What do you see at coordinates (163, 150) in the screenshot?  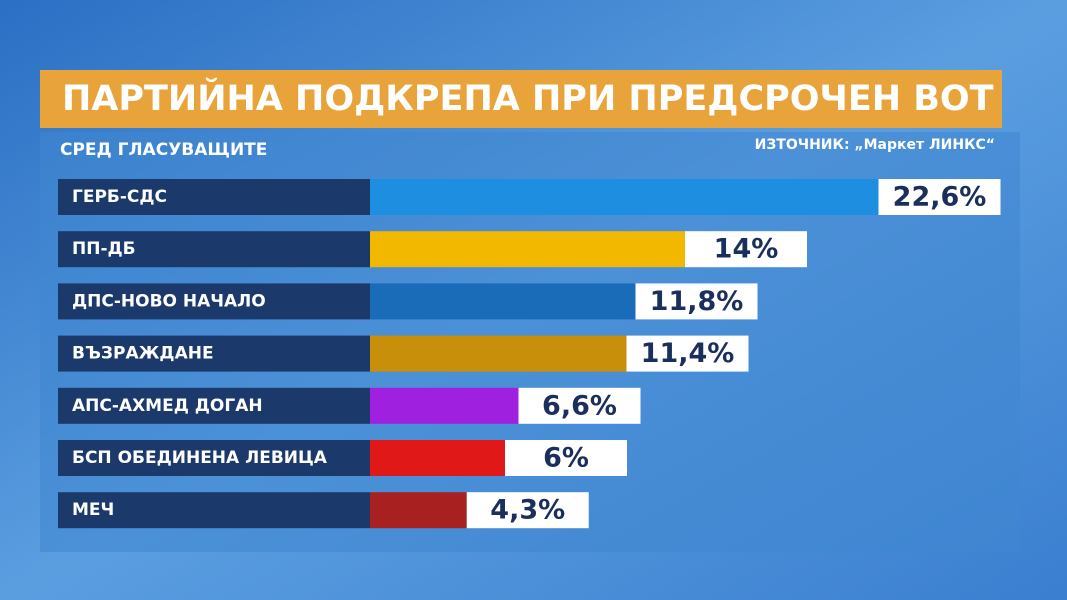 I see `subtitle: СРЕД ГЛАСУВАЩИТЕ` at bounding box center [163, 150].